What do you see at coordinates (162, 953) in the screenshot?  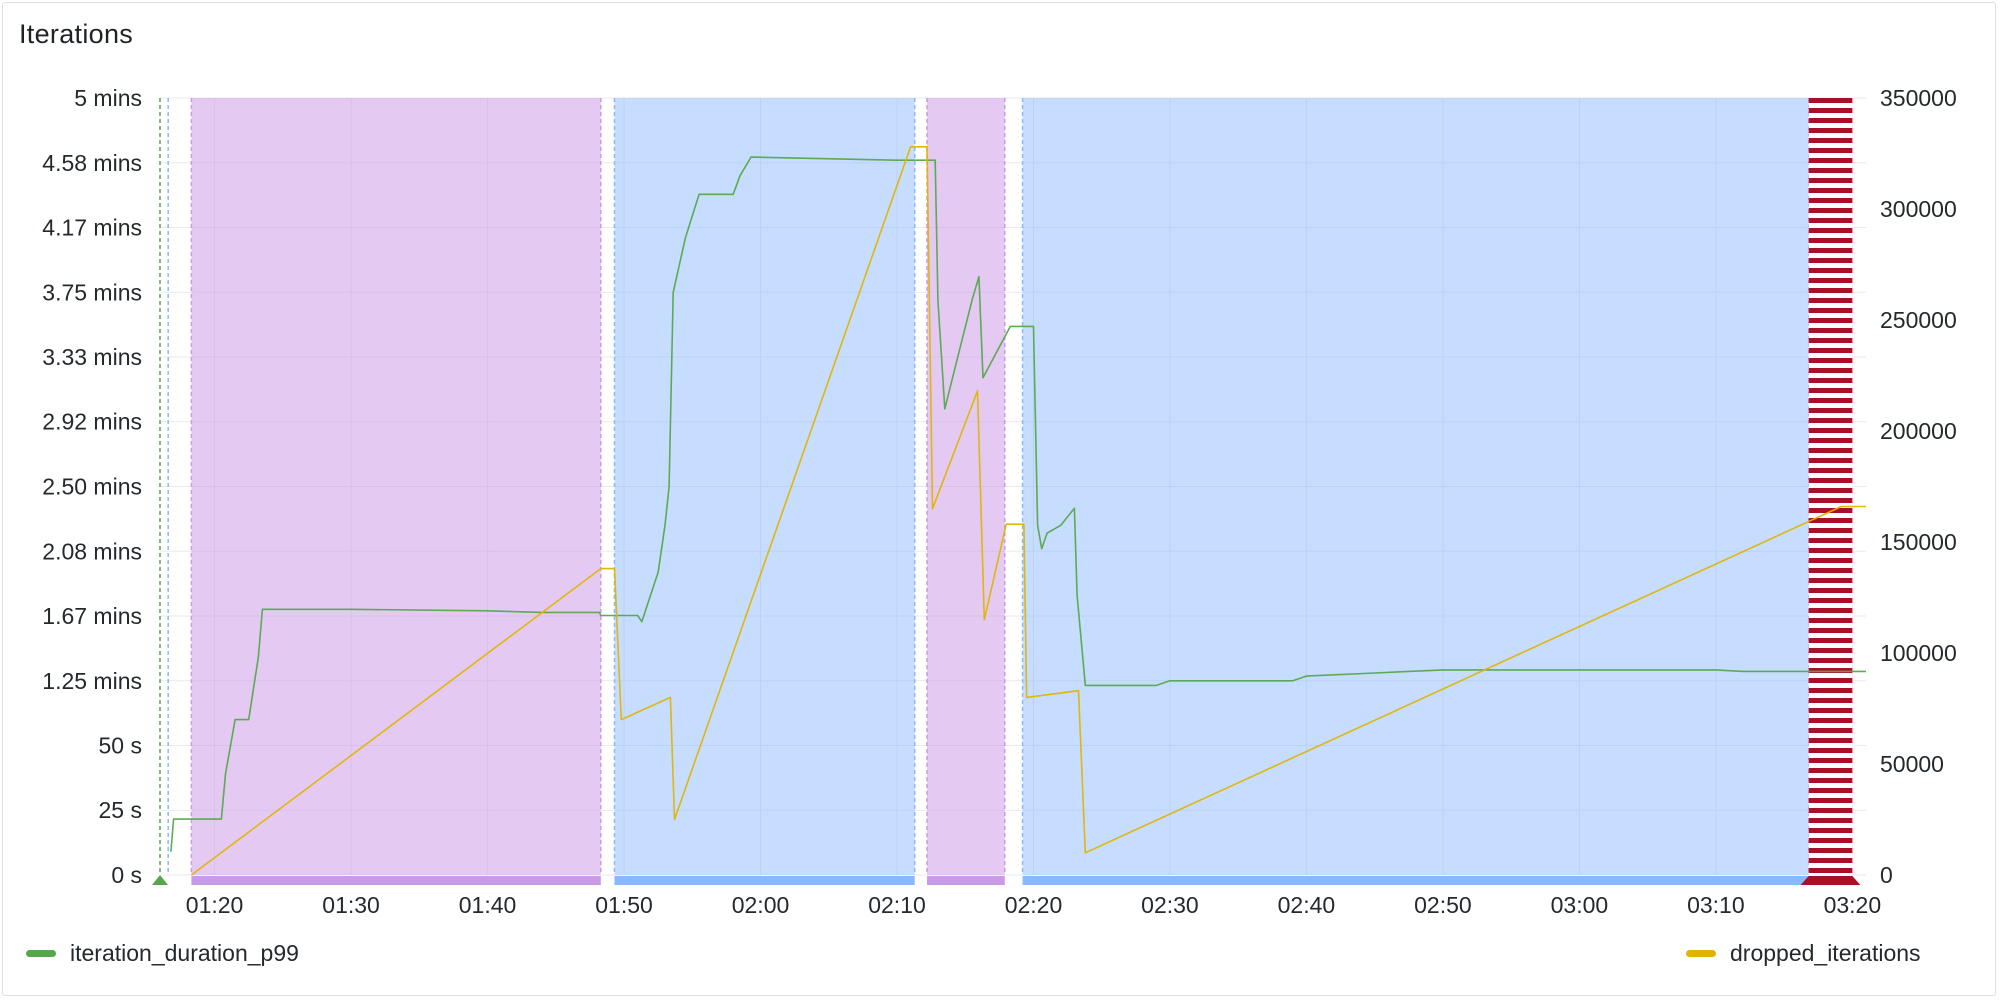 I see `legend-item-duration: iteration_duration_p99` at bounding box center [162, 953].